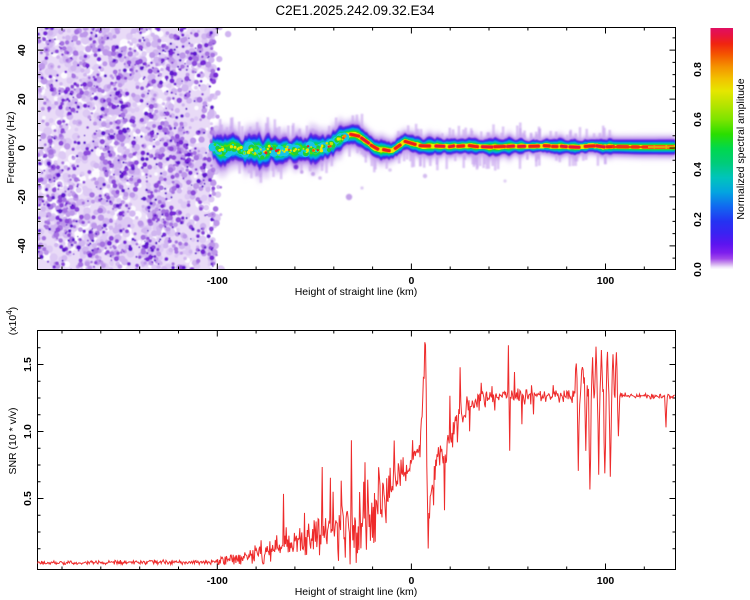  I want to click on svg-text: 40, so click(22, 50).